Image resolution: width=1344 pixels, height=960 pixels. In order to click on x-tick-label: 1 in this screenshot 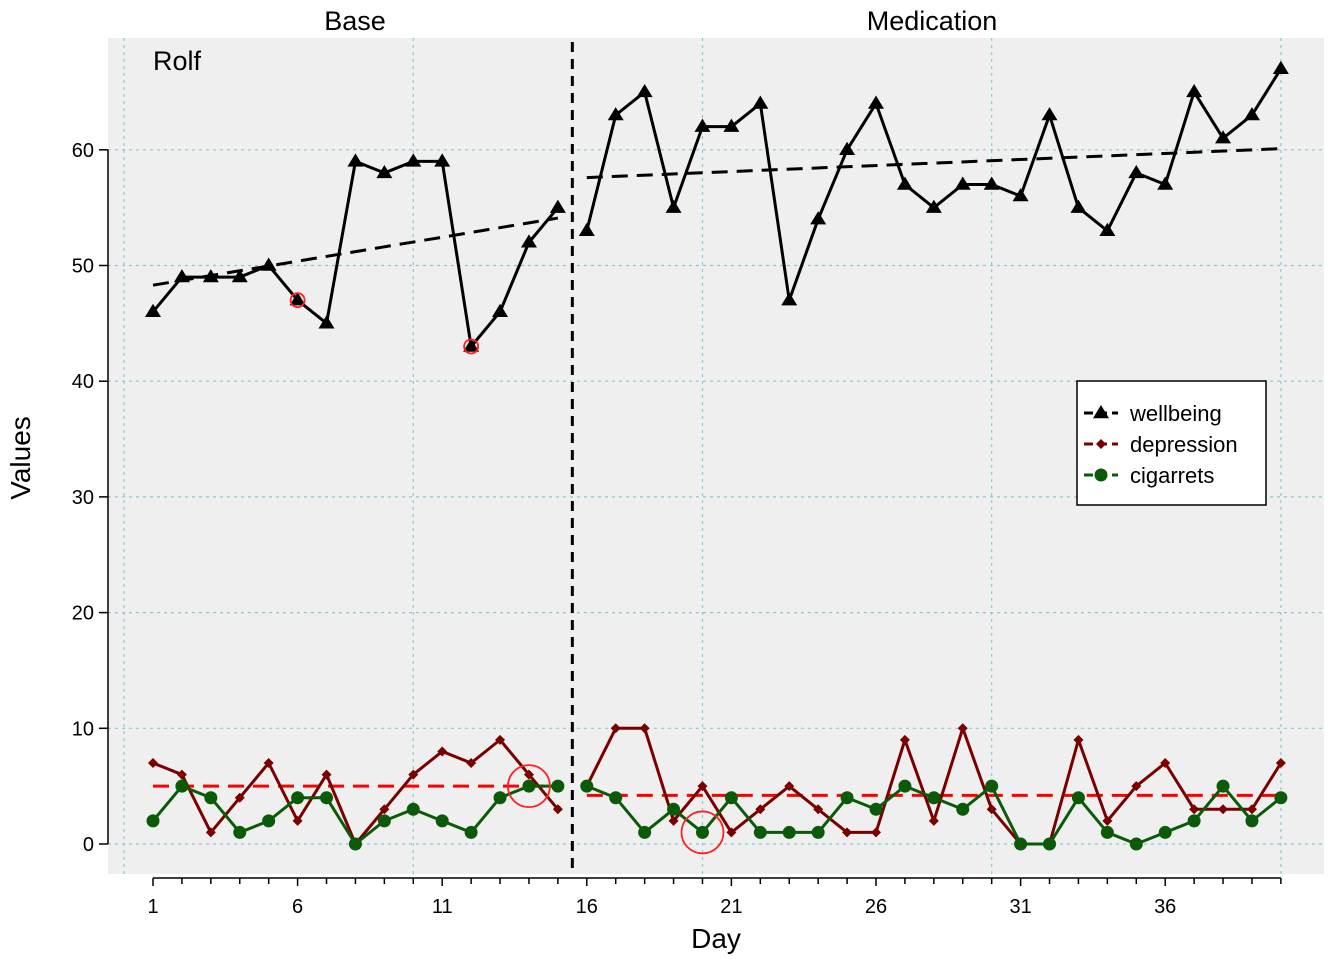, I will do `click(152, 907)`.